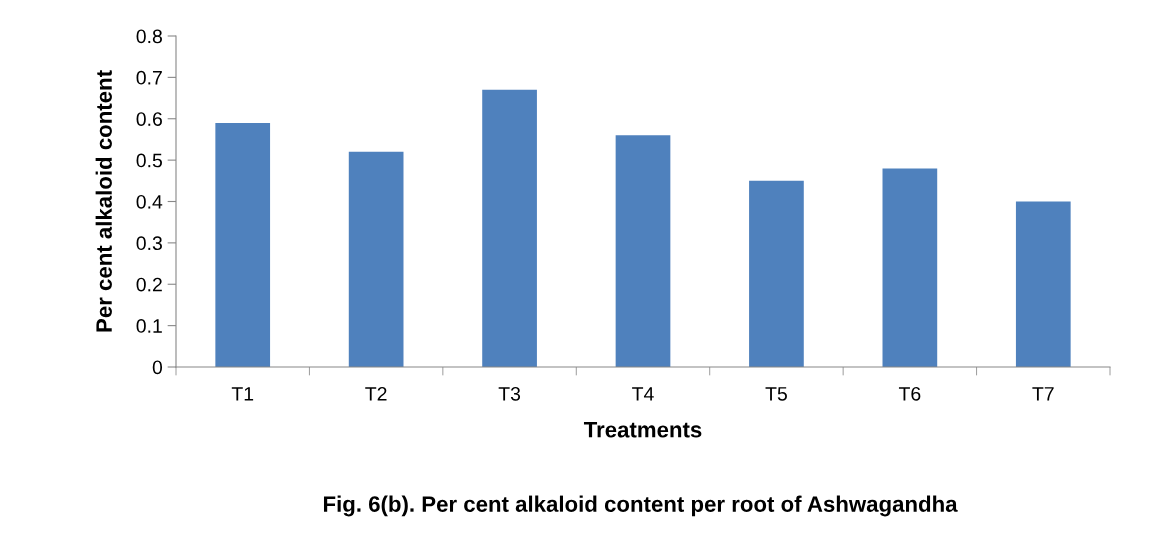 The width and height of the screenshot is (1158, 542). What do you see at coordinates (909, 393) in the screenshot?
I see `x-tick-label: T6` at bounding box center [909, 393].